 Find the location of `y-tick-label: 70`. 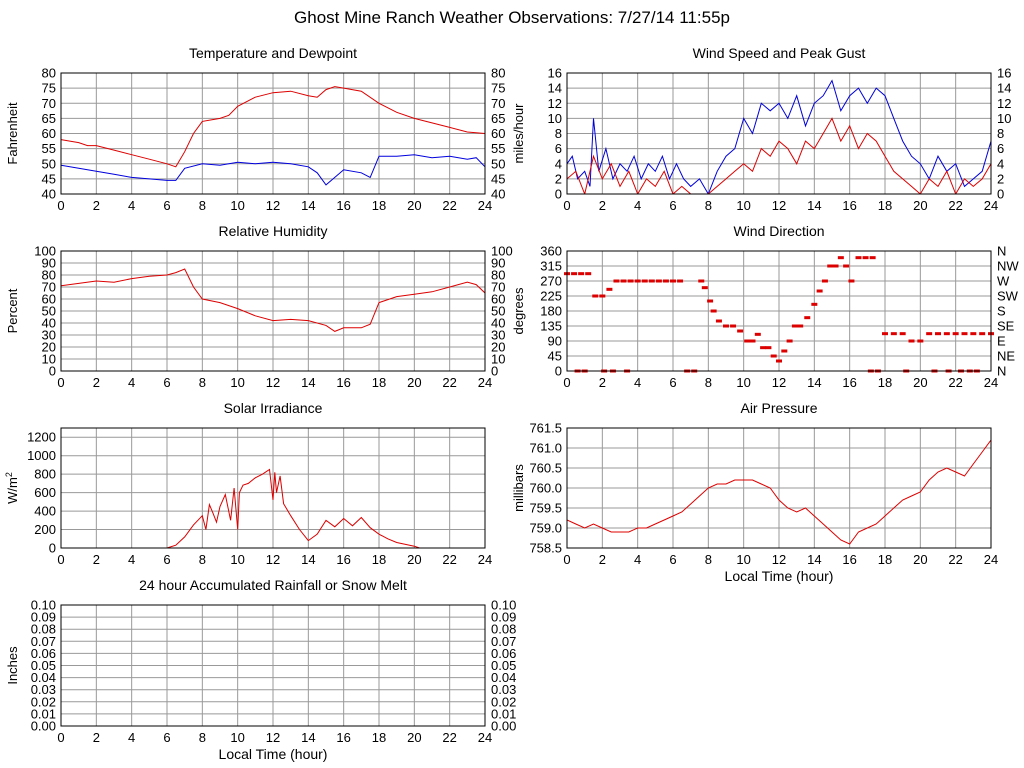

y-tick-label: 70 is located at coordinates (49, 103).